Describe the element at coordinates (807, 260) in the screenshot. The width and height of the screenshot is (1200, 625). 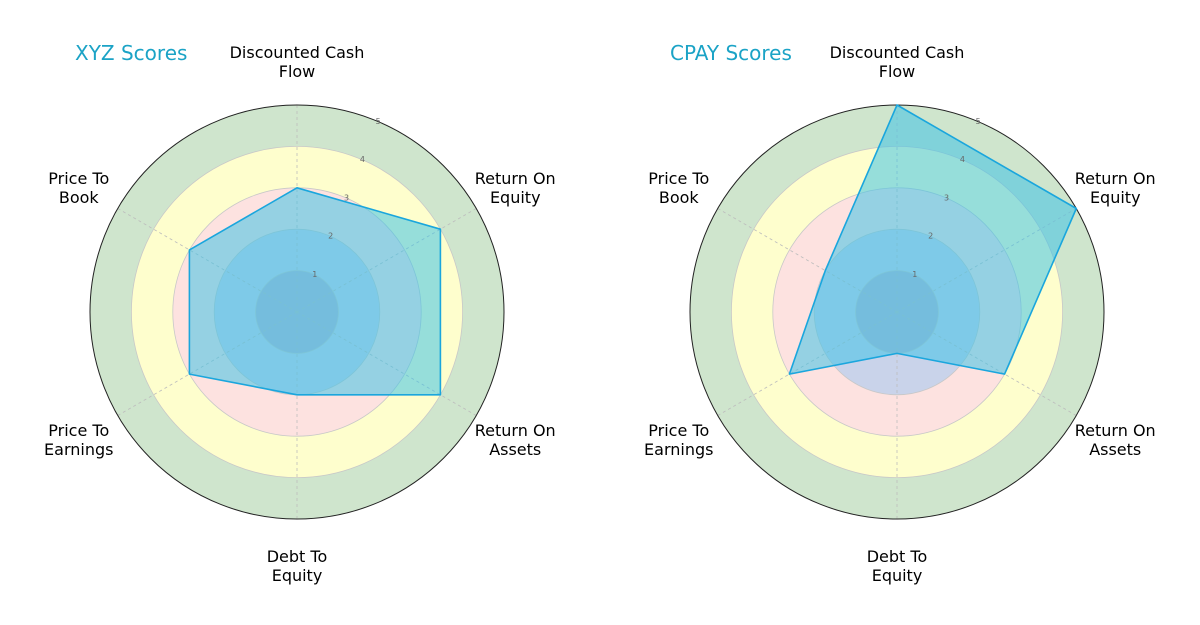
I see `grid-spoke` at that location.